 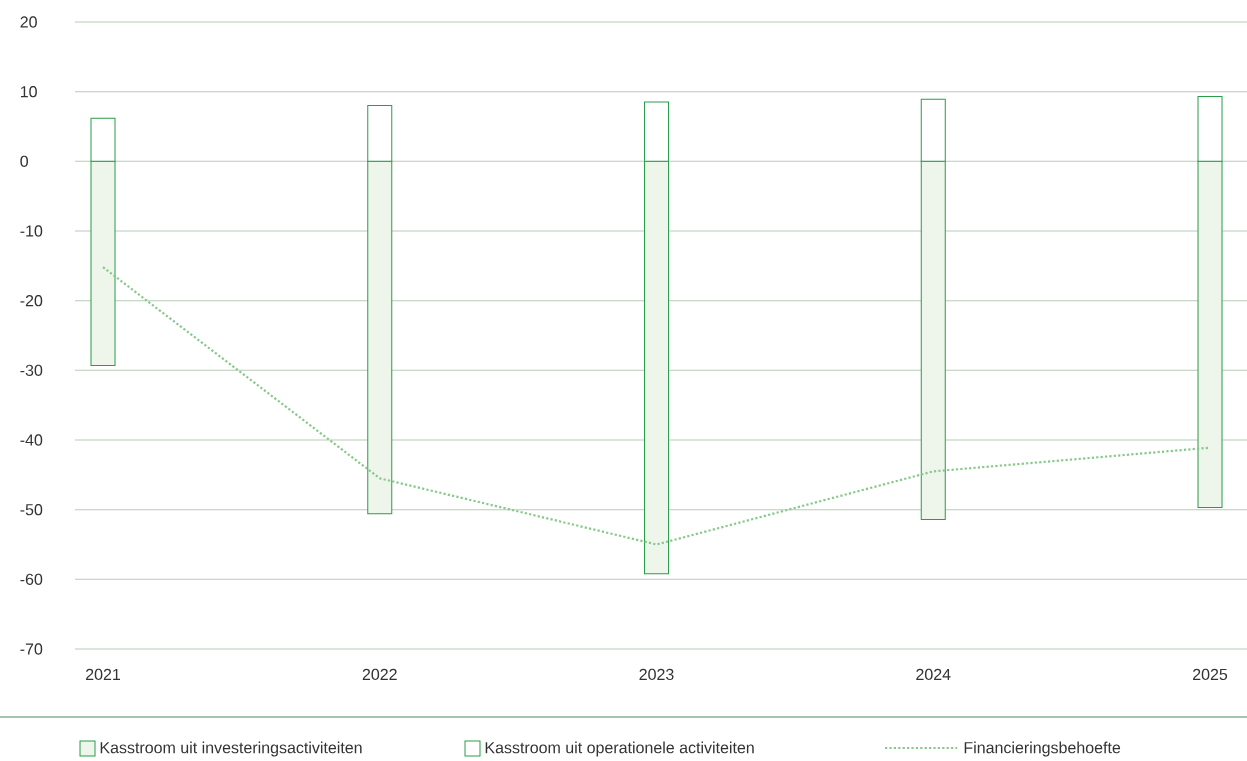 What do you see at coordinates (24, 161) in the screenshot?
I see `y-tick-label: 0` at bounding box center [24, 161].